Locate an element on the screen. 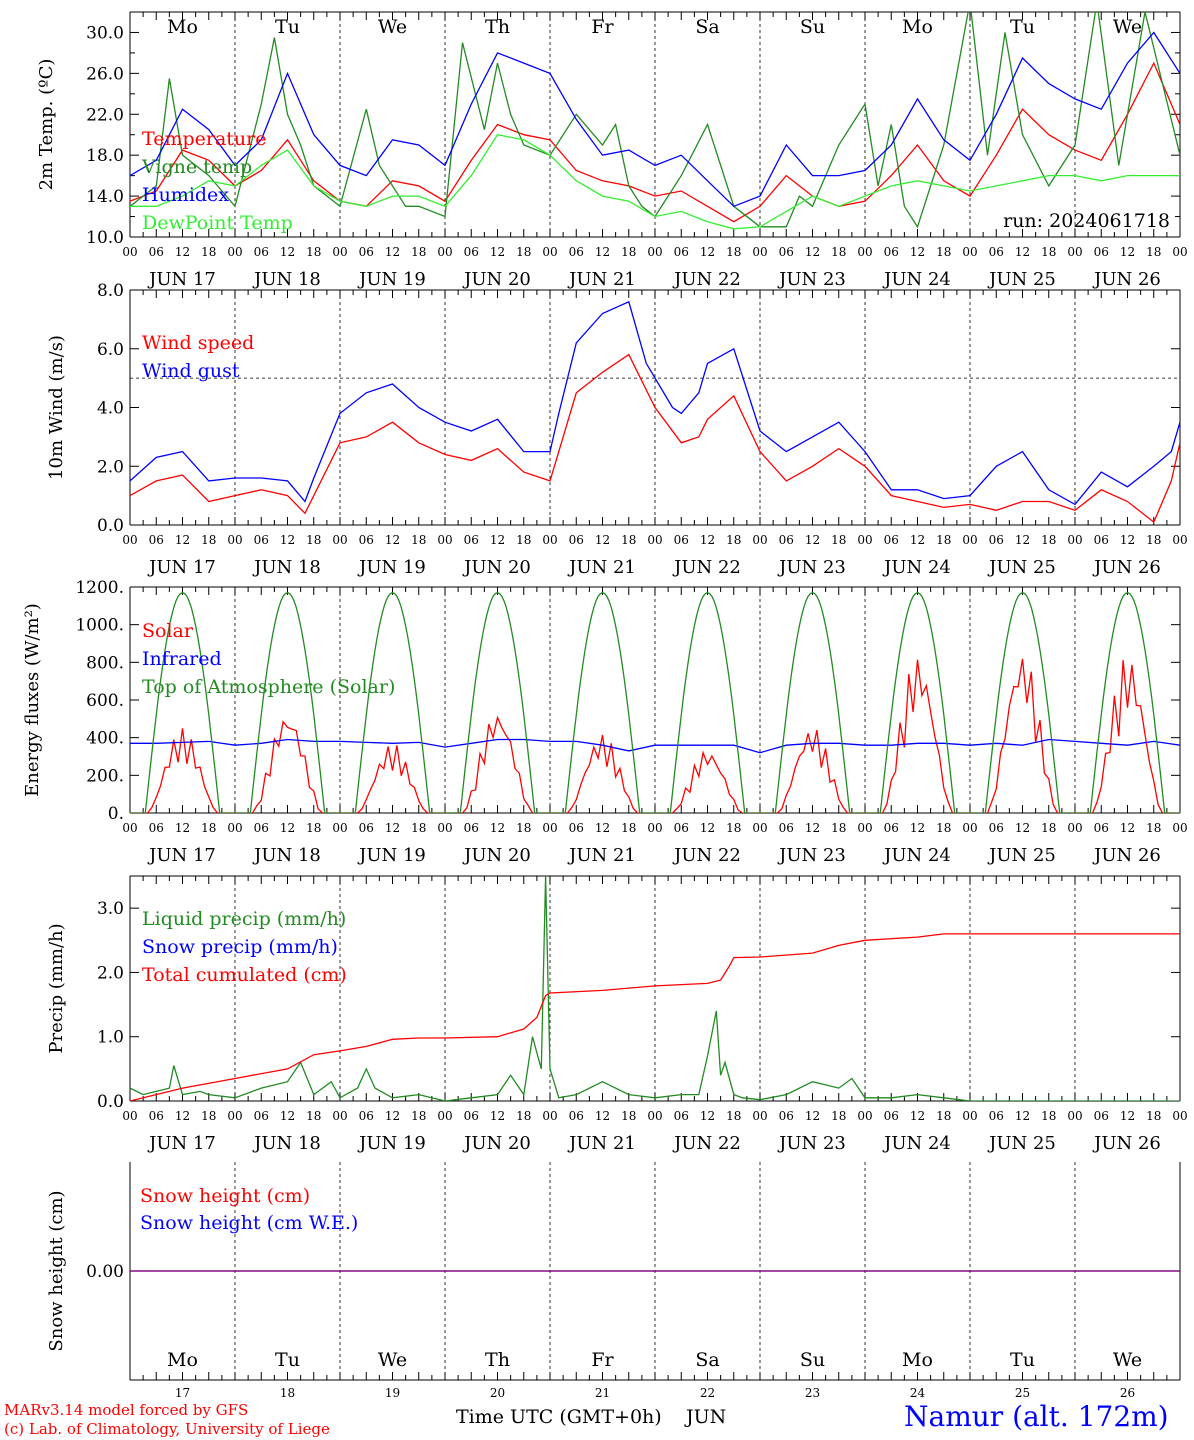 This screenshot has width=1194, height=1440. legend-entry: Total cumulated (cm) is located at coordinates (244, 975).